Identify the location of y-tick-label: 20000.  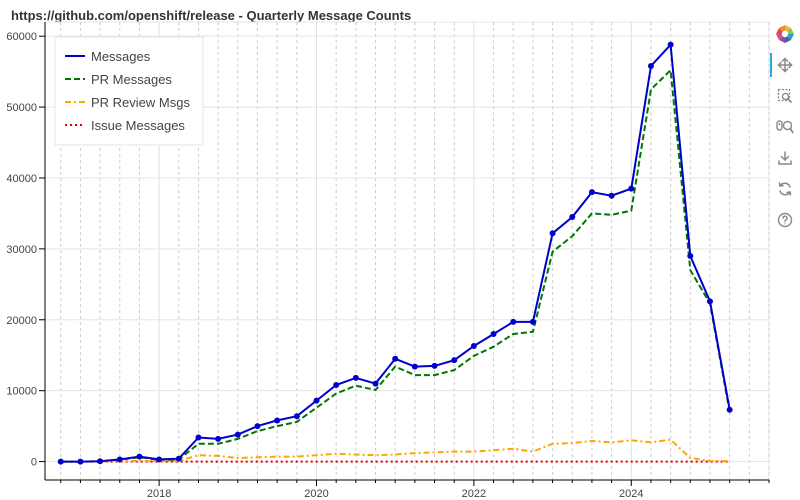
(21, 321).